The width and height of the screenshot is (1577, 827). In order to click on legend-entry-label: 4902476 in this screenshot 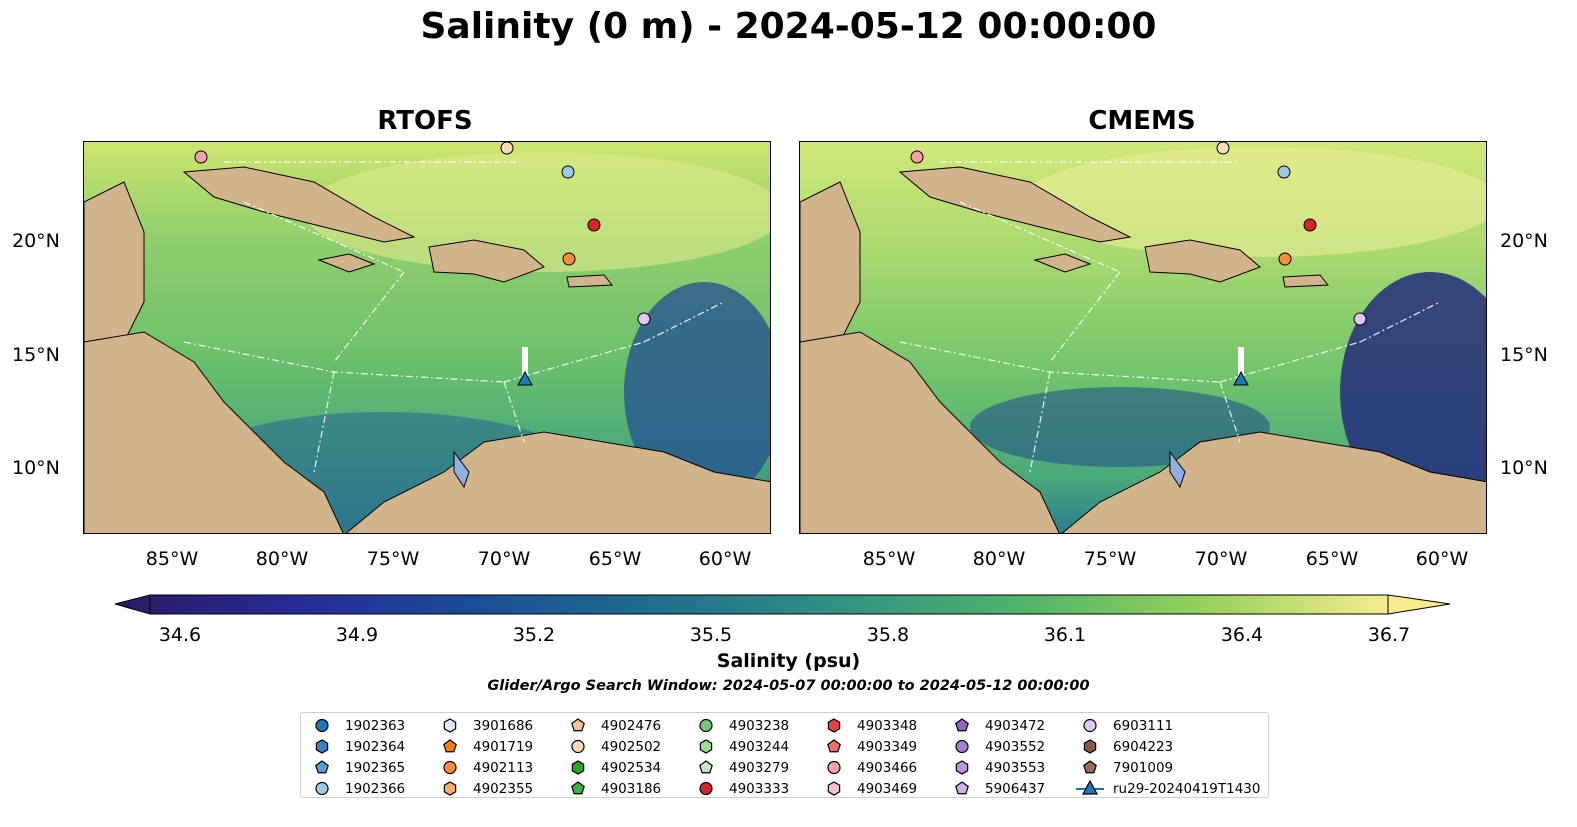, I will do `click(631, 725)`.